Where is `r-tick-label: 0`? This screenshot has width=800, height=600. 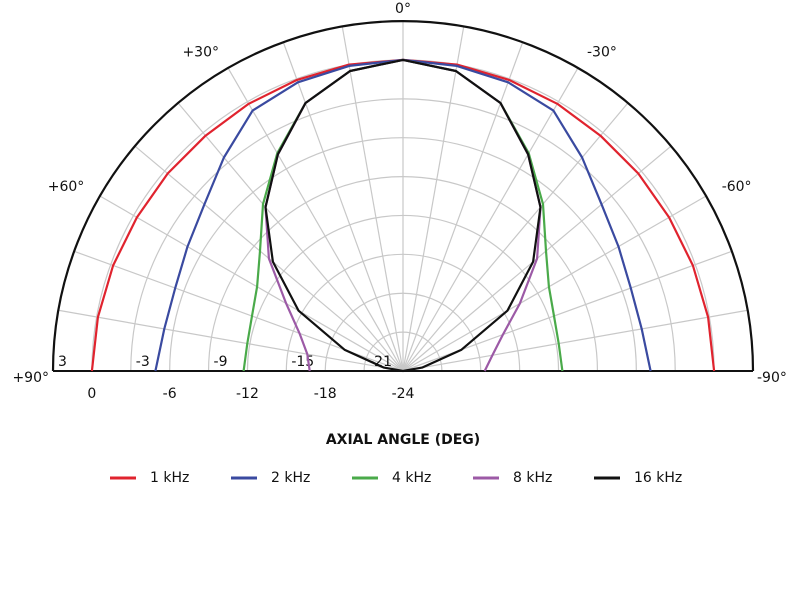 r-tick-label: 0 is located at coordinates (91, 394).